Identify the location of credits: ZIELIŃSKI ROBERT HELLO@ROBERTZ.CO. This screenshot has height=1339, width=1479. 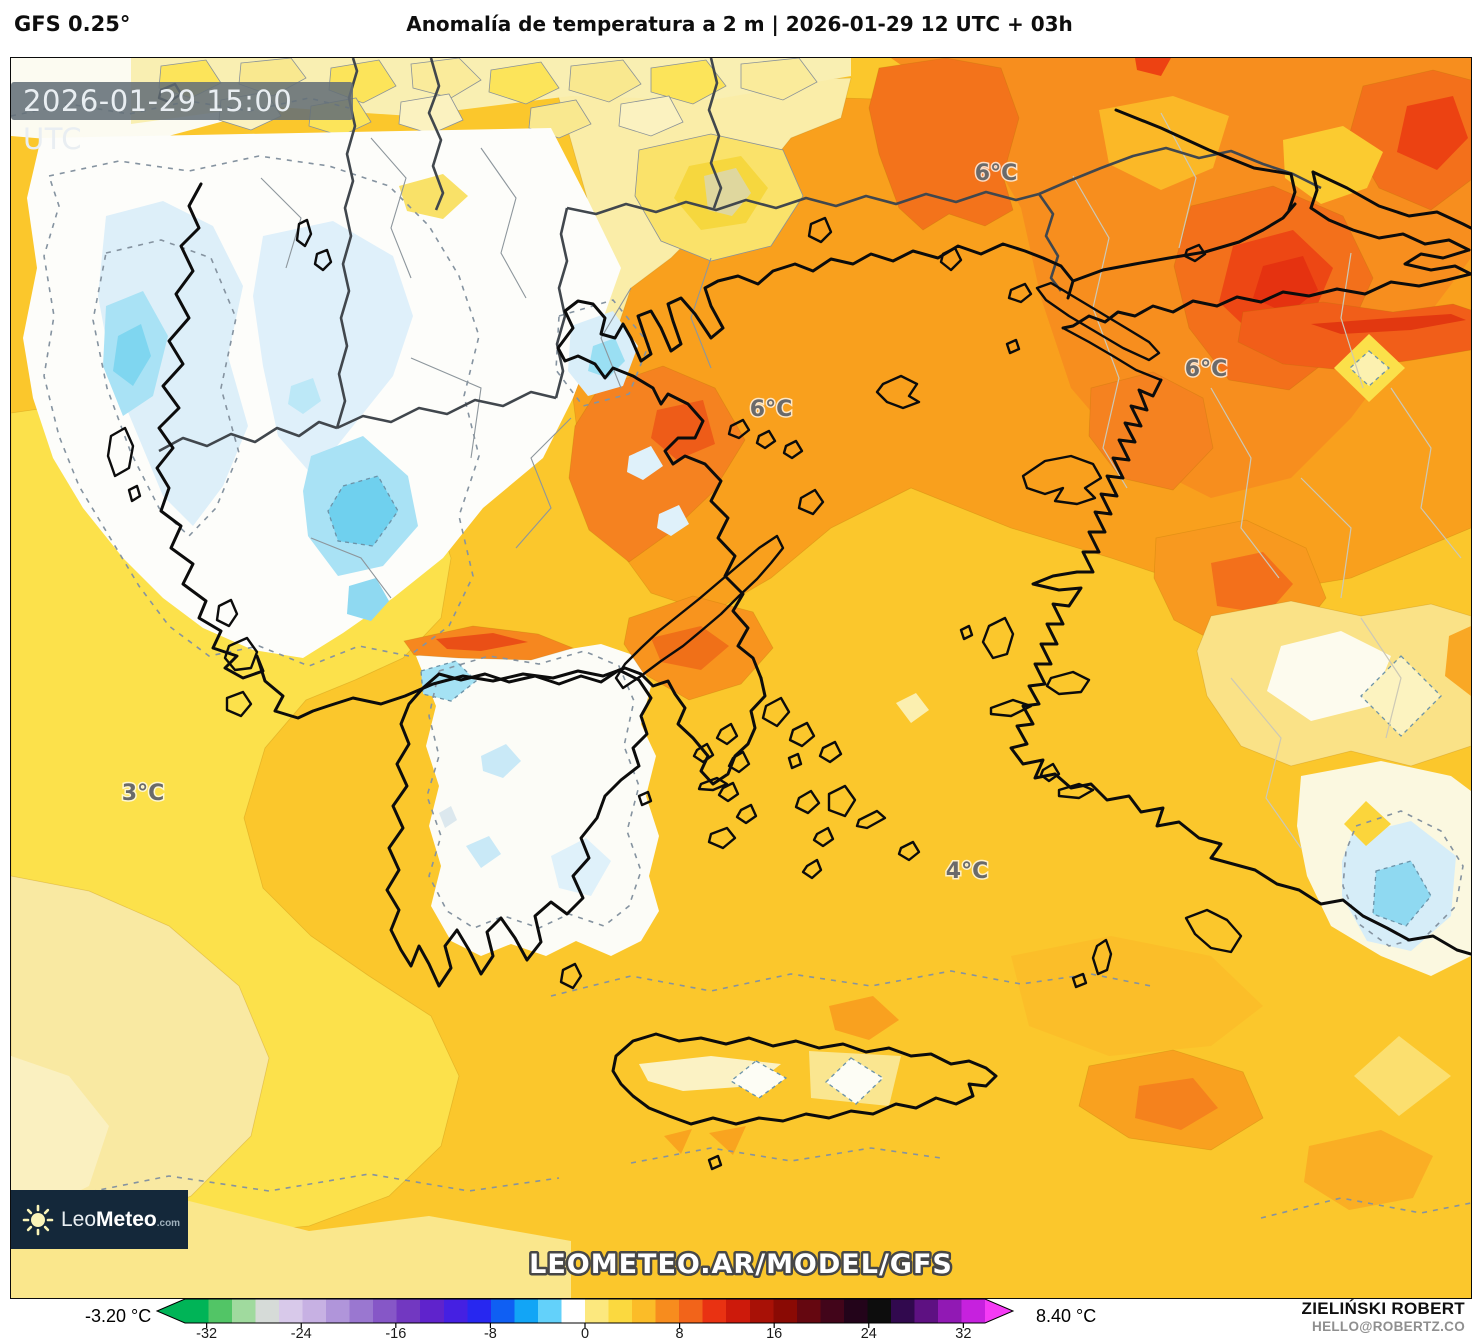
(1383, 1316).